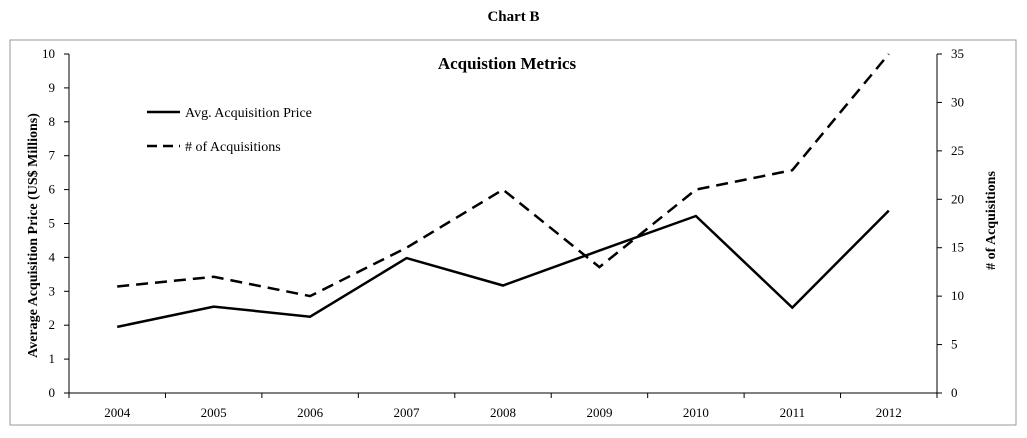 The image size is (1027, 438). What do you see at coordinates (696, 412) in the screenshot?
I see `x-tick-label: 2010` at bounding box center [696, 412].